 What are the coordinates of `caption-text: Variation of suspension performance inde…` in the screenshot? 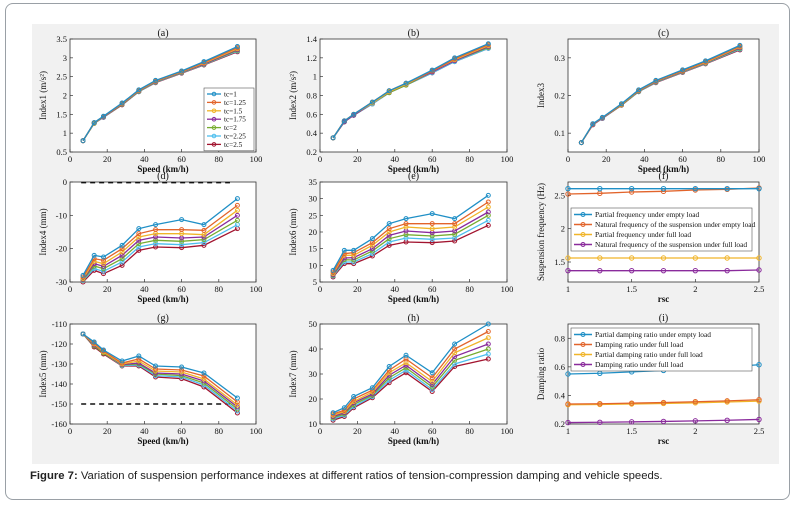 It's located at (370, 476).